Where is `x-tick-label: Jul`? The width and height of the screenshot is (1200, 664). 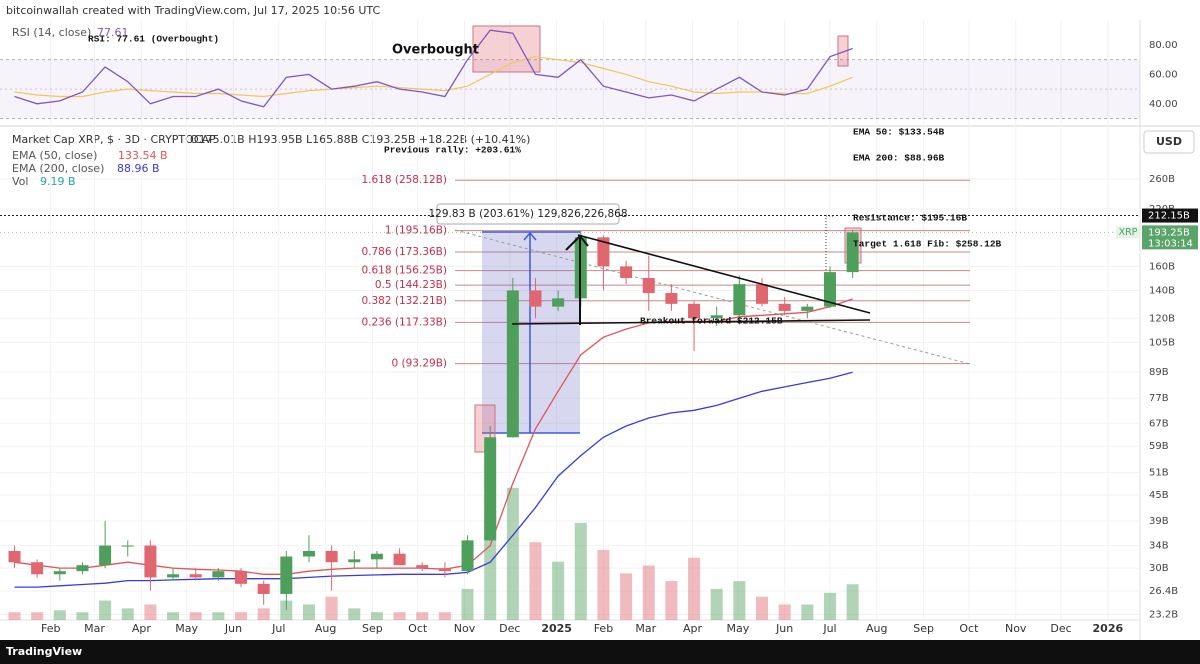 x-tick-label: Jul is located at coordinates (829, 628).